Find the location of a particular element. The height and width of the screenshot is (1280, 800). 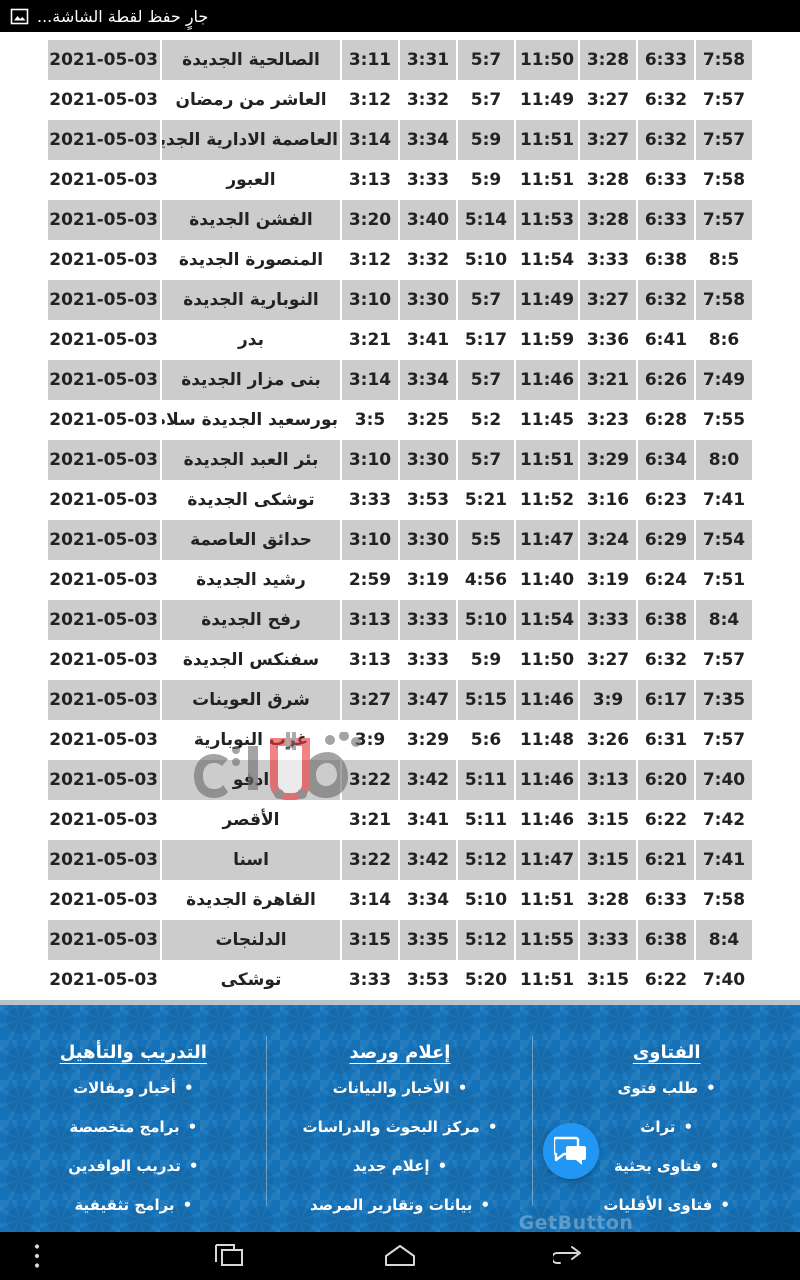

cell-time-2: 6:26 is located at coordinates (666, 380).